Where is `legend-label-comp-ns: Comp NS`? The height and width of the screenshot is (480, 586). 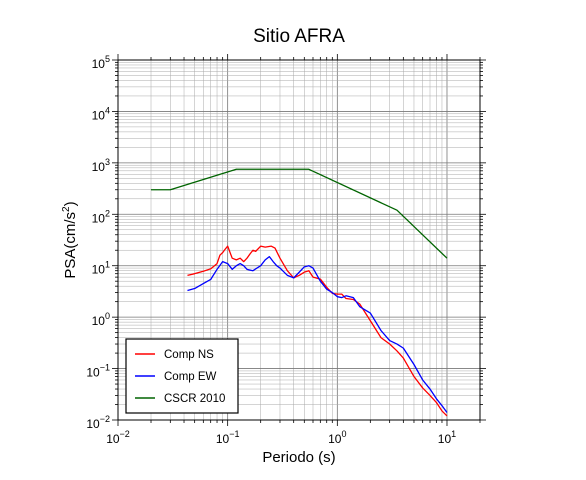 legend-label-comp-ns: Comp NS is located at coordinates (189, 355).